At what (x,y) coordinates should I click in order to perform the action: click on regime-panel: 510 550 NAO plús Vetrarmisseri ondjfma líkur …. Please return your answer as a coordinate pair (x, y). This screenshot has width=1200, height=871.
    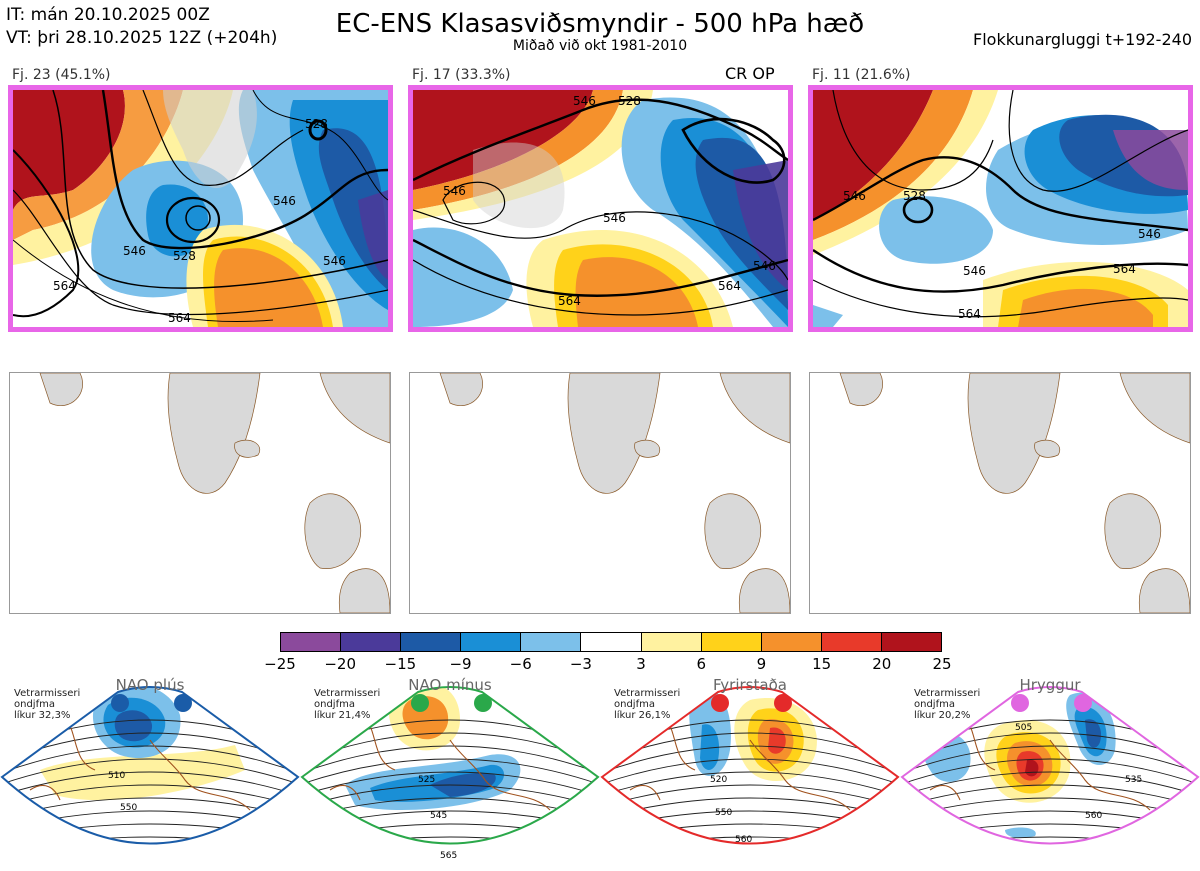
    Looking at the image, I should click on (150, 770).